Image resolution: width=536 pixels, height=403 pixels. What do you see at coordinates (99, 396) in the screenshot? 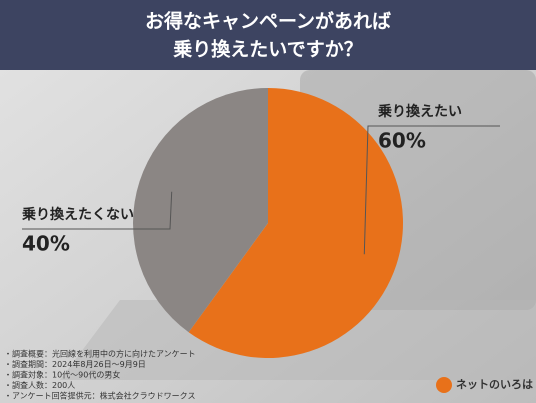
I see `note: ・アンケート回答提供元：株式会社クラウドワークス` at bounding box center [99, 396].